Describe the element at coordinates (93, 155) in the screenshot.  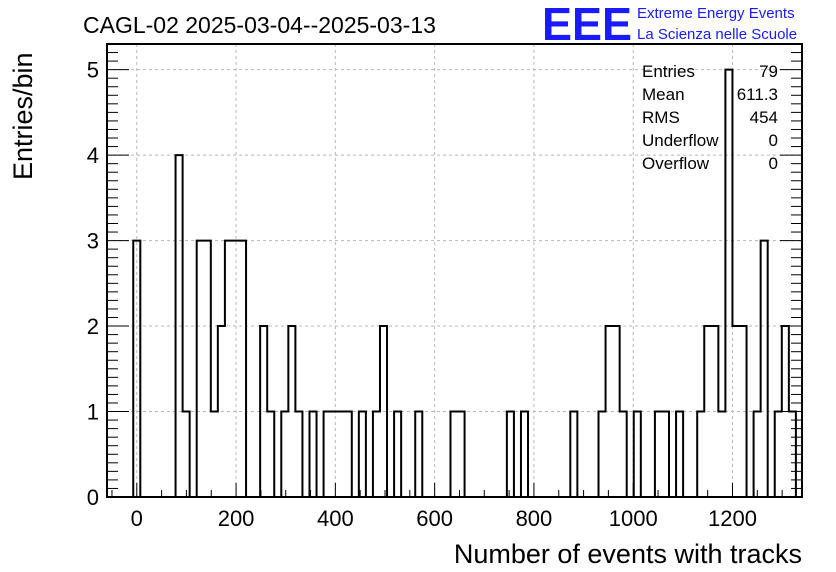
I see `y-tick-label: 4` at that location.